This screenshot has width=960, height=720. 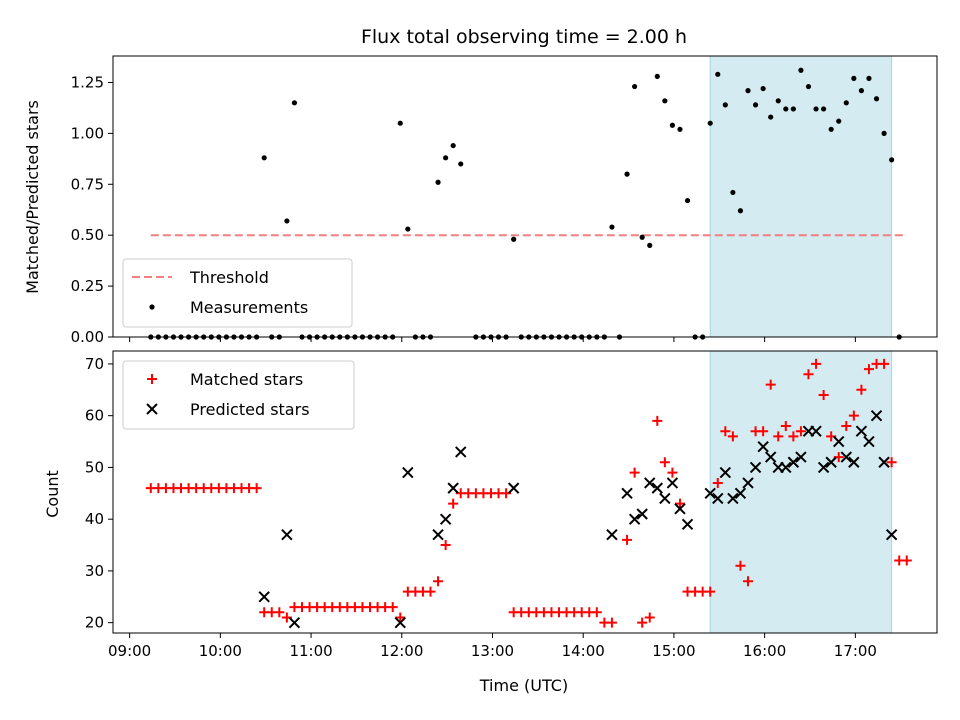 What do you see at coordinates (764, 651) in the screenshot?
I see `x-tick-label: 16:00` at bounding box center [764, 651].